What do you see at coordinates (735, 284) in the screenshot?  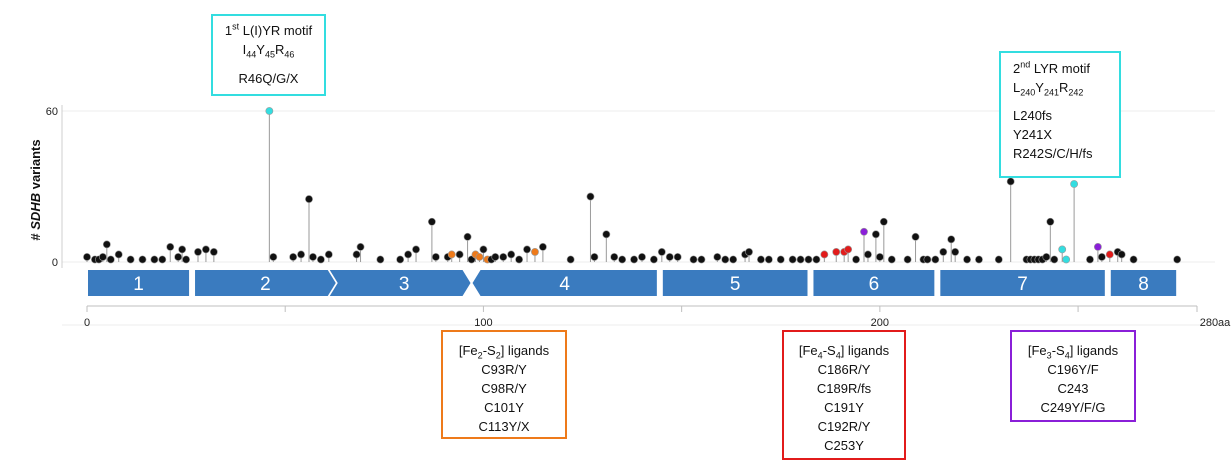 I see `exon-5-label: 5` at bounding box center [735, 284].